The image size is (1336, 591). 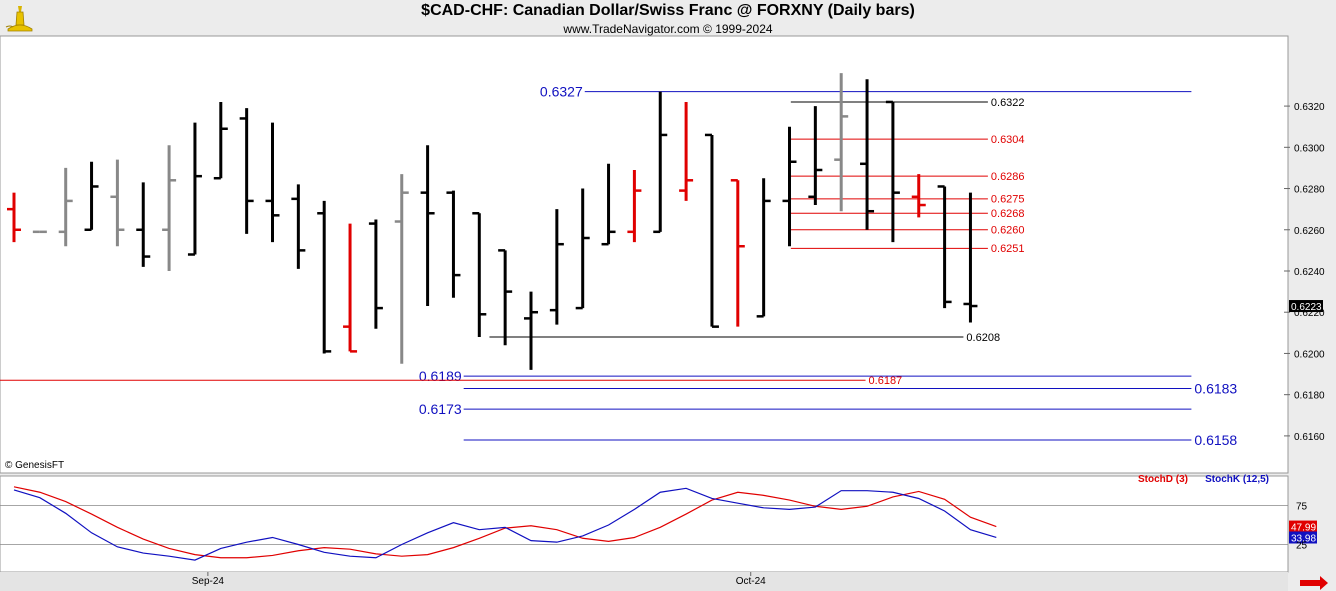 What do you see at coordinates (1309, 148) in the screenshot?
I see `price-axis-label: 0.6300` at bounding box center [1309, 148].